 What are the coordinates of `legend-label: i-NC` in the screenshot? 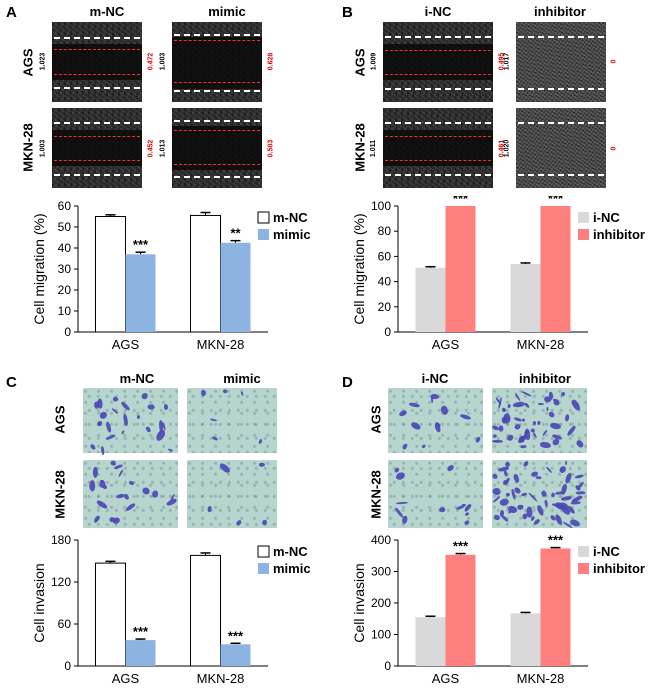 It's located at (606, 217).